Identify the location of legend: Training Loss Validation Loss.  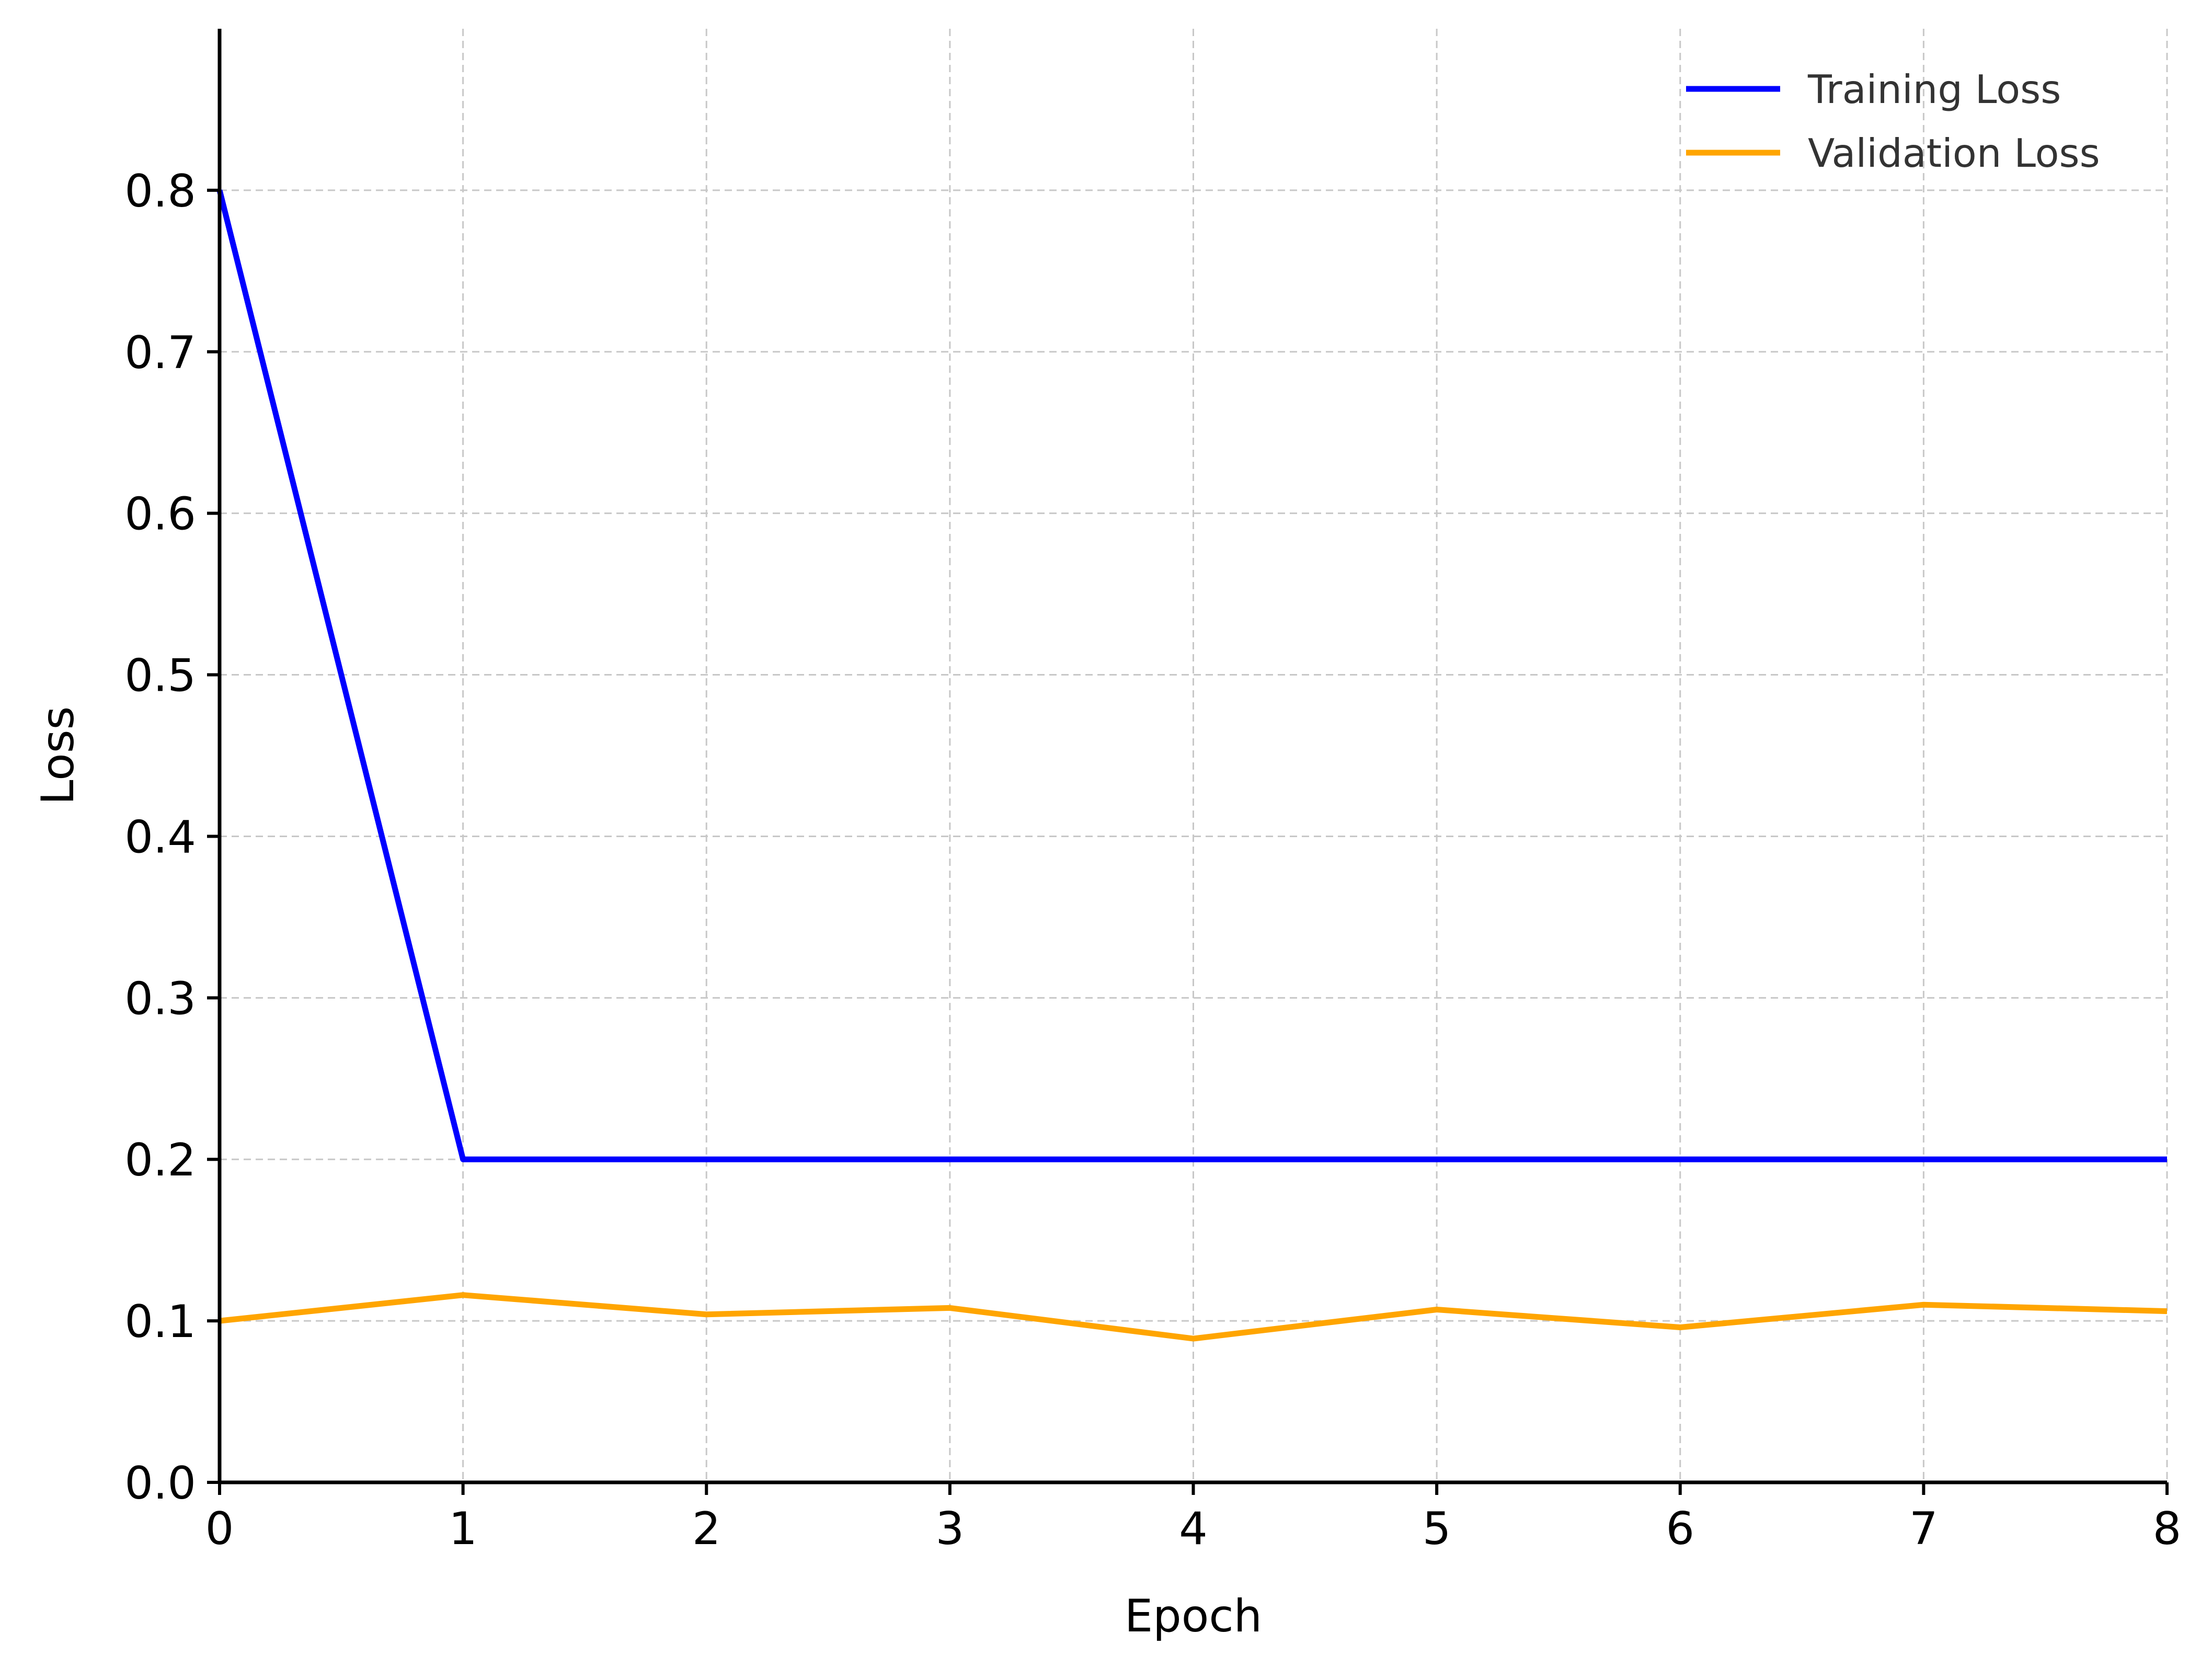
(1893, 121).